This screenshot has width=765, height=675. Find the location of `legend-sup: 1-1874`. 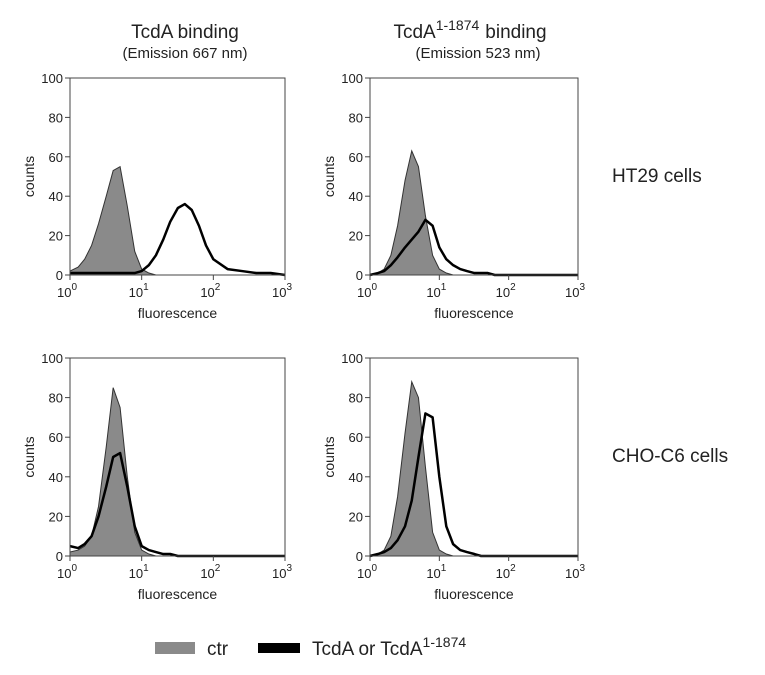

legend-sup: 1-1874 is located at coordinates (445, 642).